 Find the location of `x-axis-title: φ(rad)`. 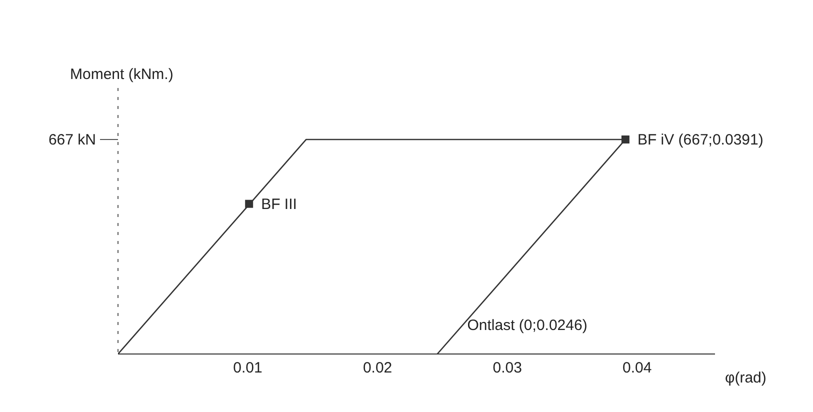

x-axis-title: φ(rad) is located at coordinates (745, 377).